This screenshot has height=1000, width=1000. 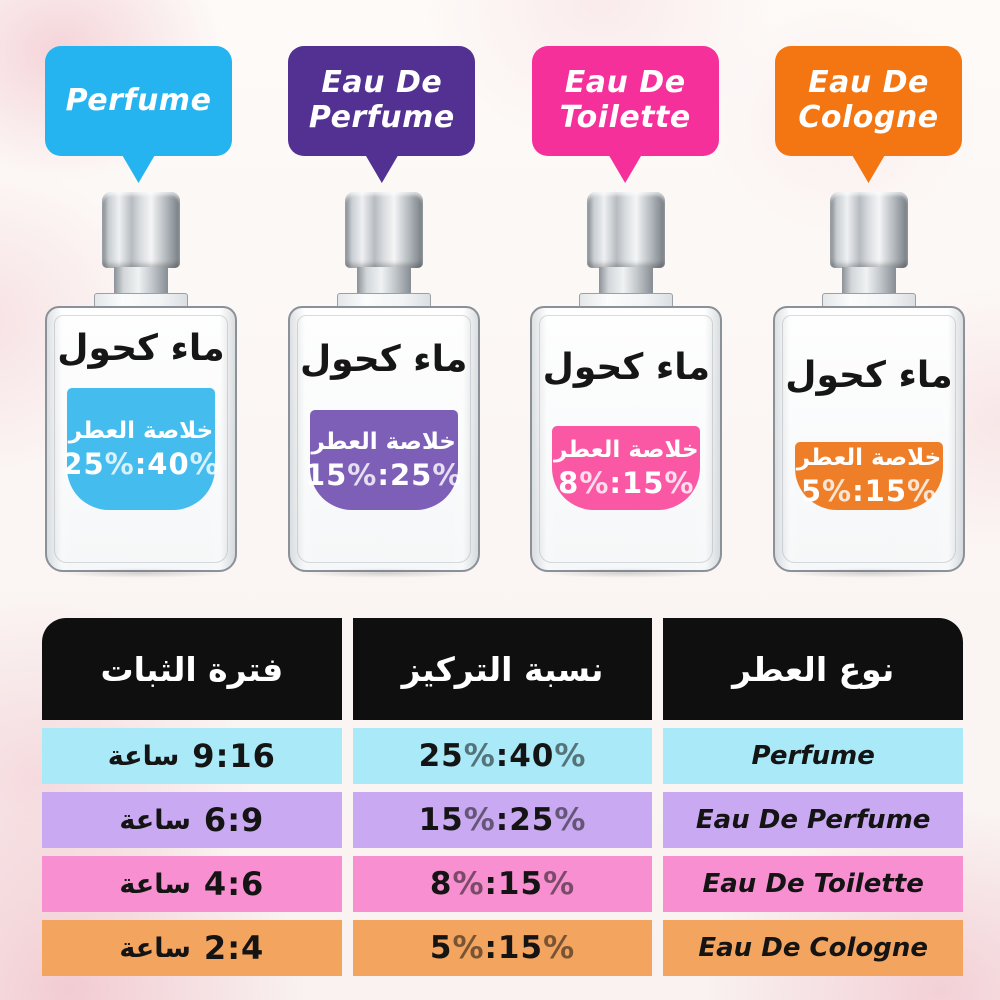 I want to click on bottle-fill: خلاصة العطر 25%:40%, so click(x=140, y=449).